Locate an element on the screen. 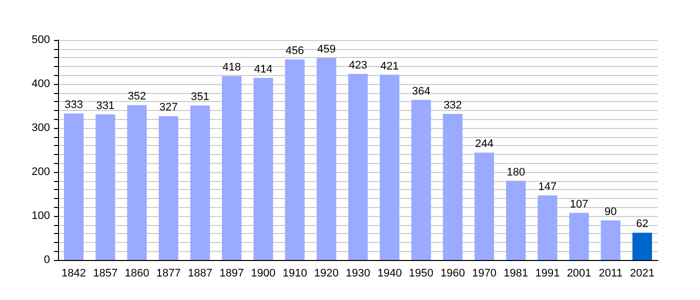  x-tick-label: 1860 is located at coordinates (137, 274).